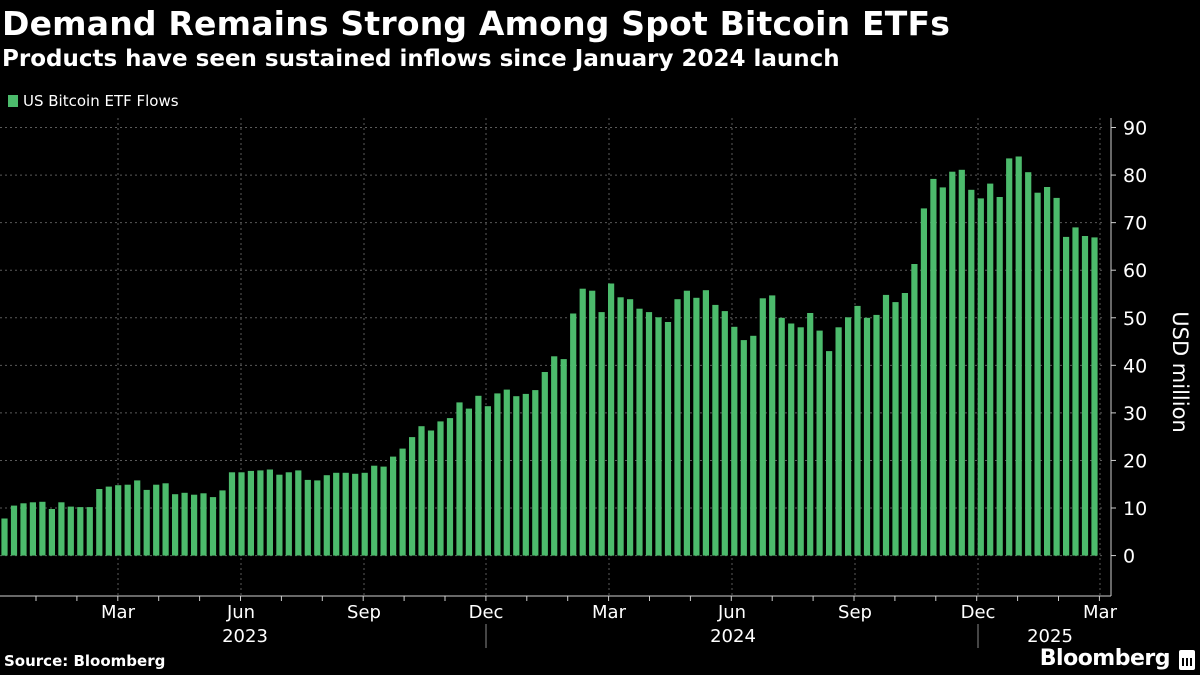 The height and width of the screenshot is (675, 1200). What do you see at coordinates (364, 612) in the screenshot?
I see `x-tick-label: Sep` at bounding box center [364, 612].